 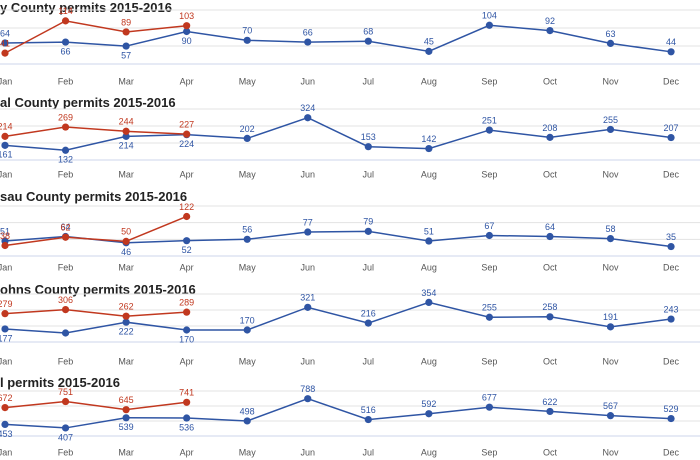 What do you see at coordinates (610, 406) in the screenshot?
I see `data-label: 567` at bounding box center [610, 406].